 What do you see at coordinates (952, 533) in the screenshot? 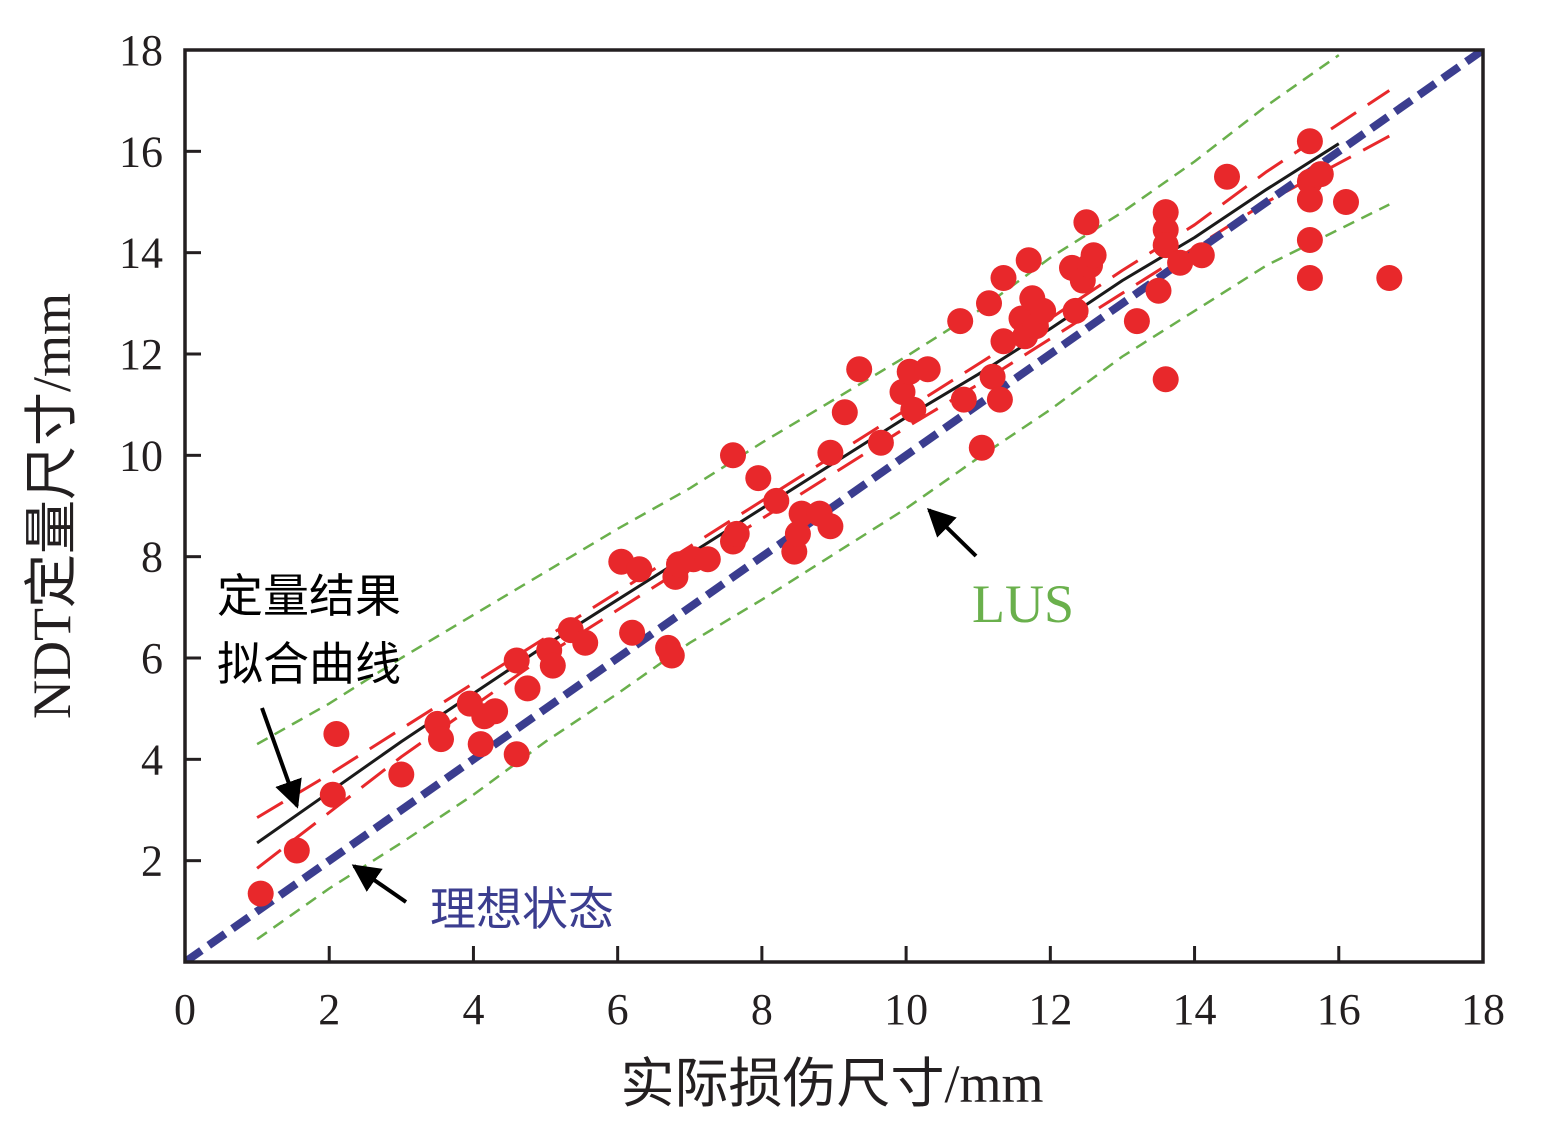
I see `lus-arrow` at bounding box center [952, 533].